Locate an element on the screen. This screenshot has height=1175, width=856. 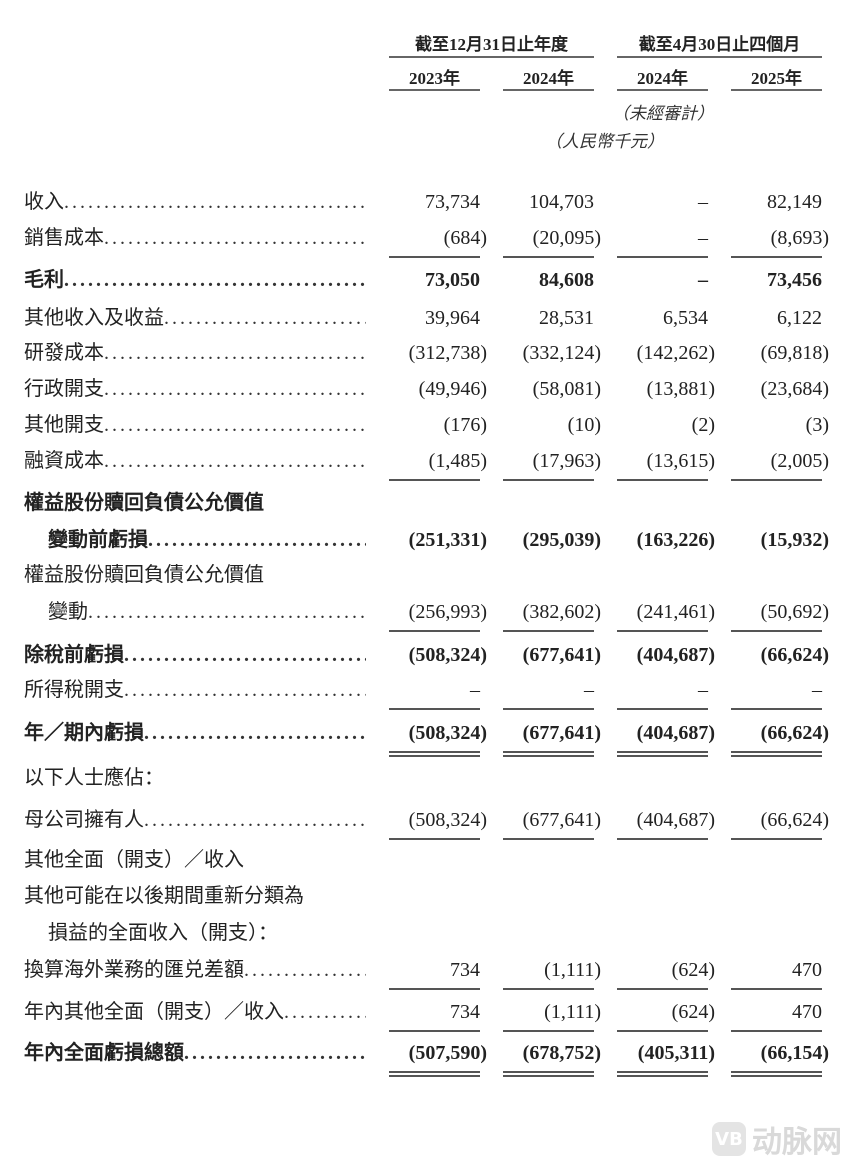
row-label-text: 研發成本 is located at coordinates (64, 353).